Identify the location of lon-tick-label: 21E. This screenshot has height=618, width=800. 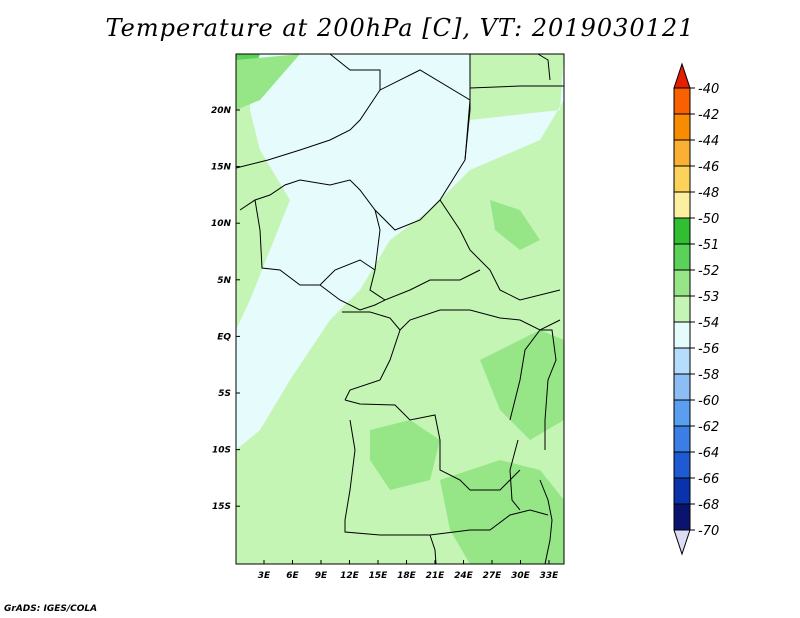
(436, 576).